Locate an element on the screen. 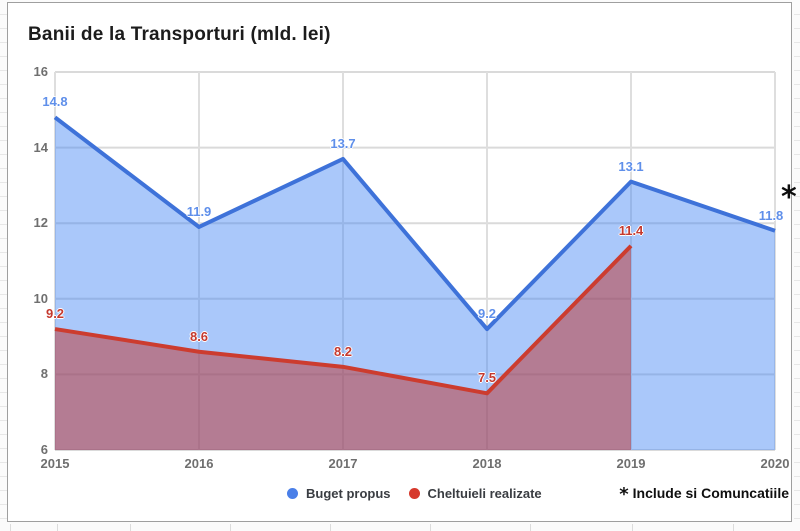 The height and width of the screenshot is (531, 800). y-axis-tick: 12 is located at coordinates (40, 223).